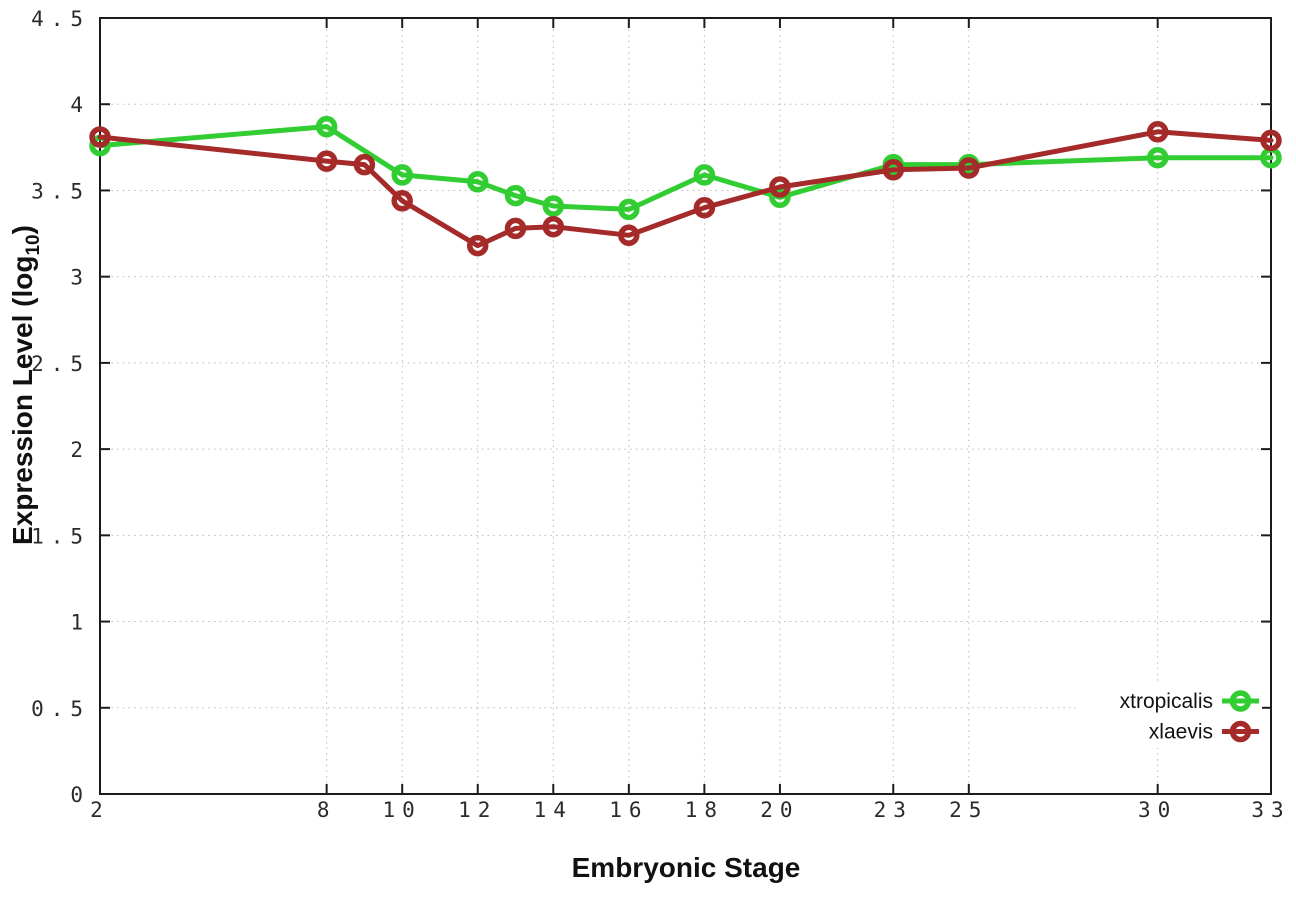 The height and width of the screenshot is (907, 1296). What do you see at coordinates (80, 278) in the screenshot?
I see `y-tick-label: 3` at bounding box center [80, 278].